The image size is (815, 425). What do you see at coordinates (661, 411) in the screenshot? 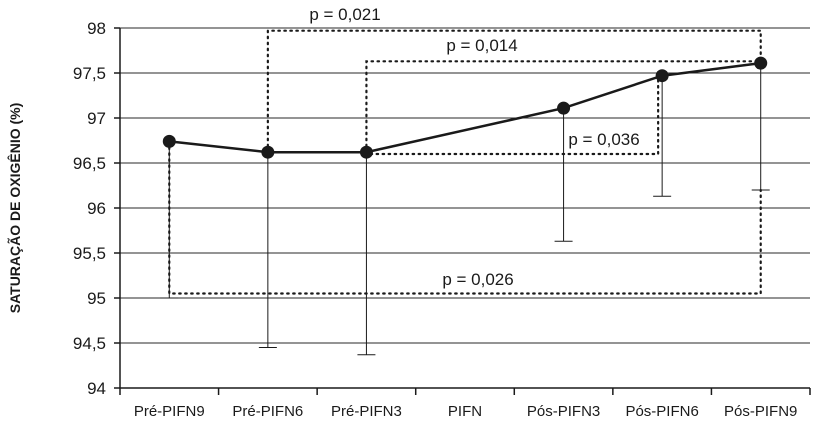
I see `x-tick-label: Pós-PIFN6` at bounding box center [661, 411].